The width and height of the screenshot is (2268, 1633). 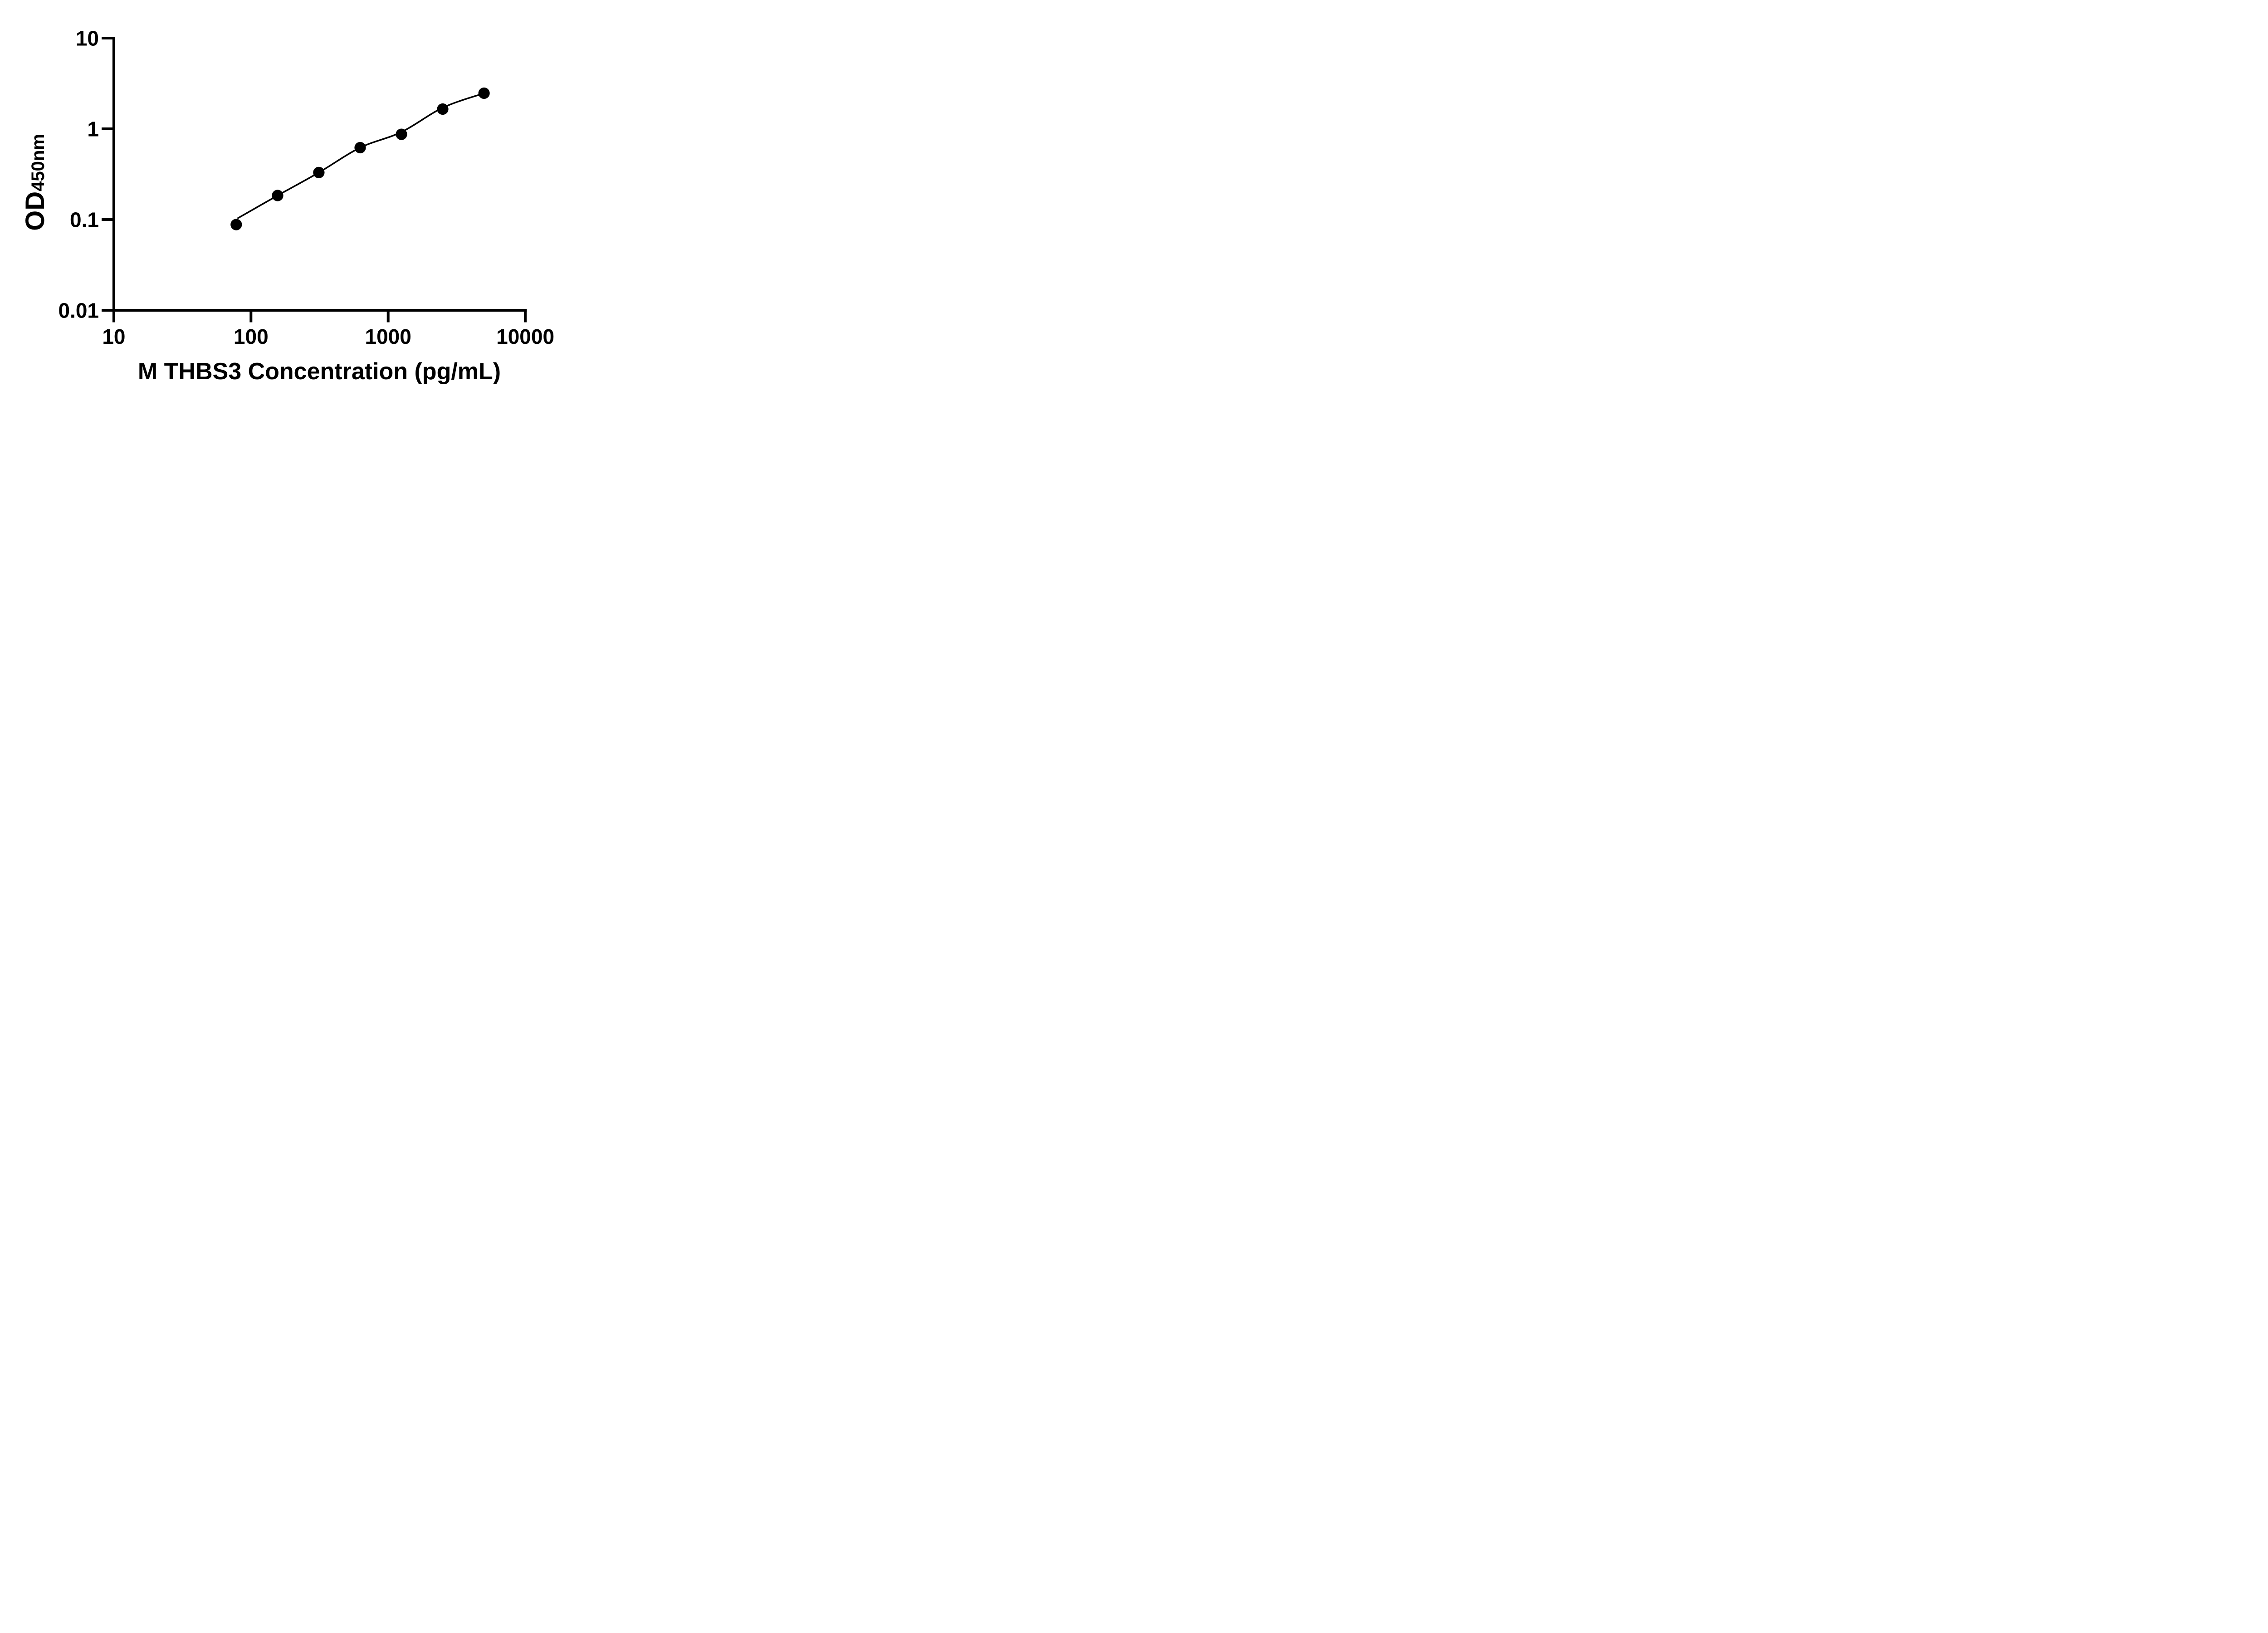 What do you see at coordinates (84, 220) in the screenshot?
I see `y-tick-label: 0.1` at bounding box center [84, 220].